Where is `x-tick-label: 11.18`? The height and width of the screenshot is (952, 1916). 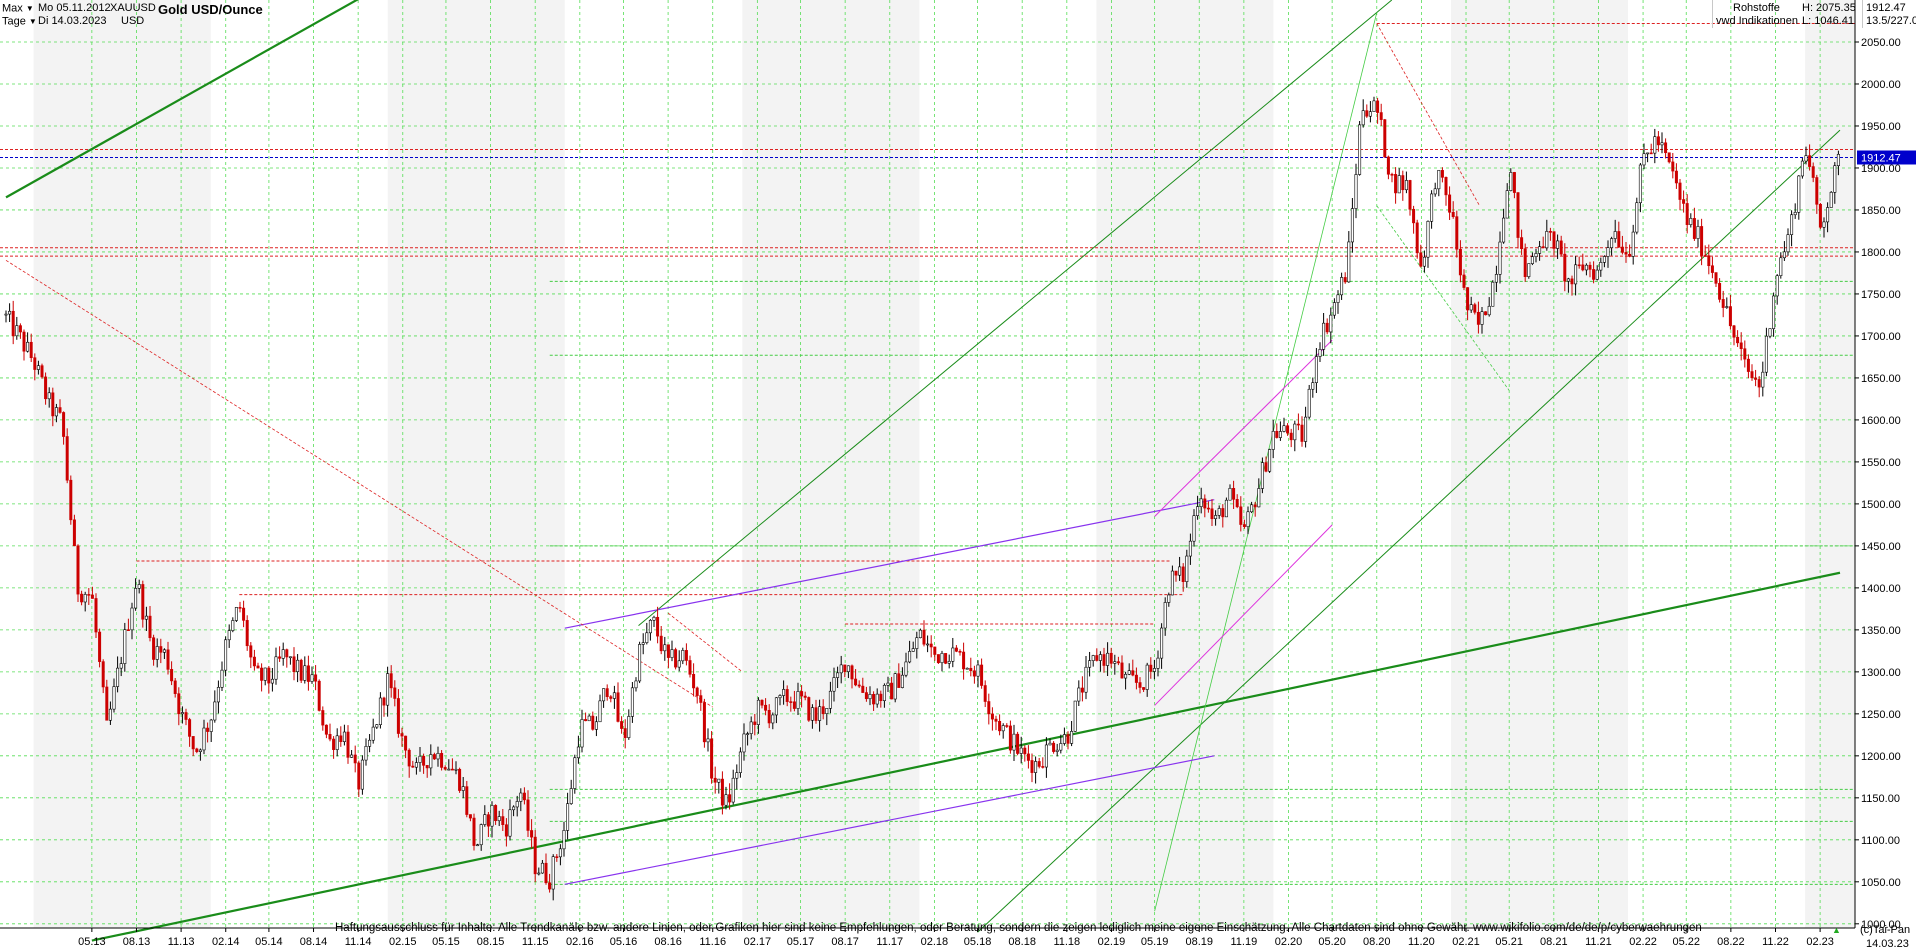
x-tick-label: 11.18 is located at coordinates (1066, 942).